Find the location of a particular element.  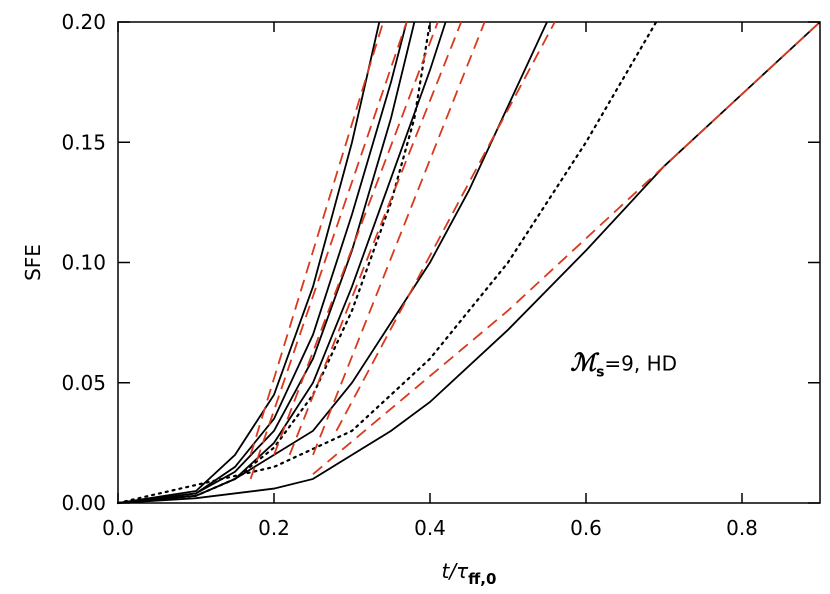

x-axis-label: t/τff,0 is located at coordinates (469, 573).